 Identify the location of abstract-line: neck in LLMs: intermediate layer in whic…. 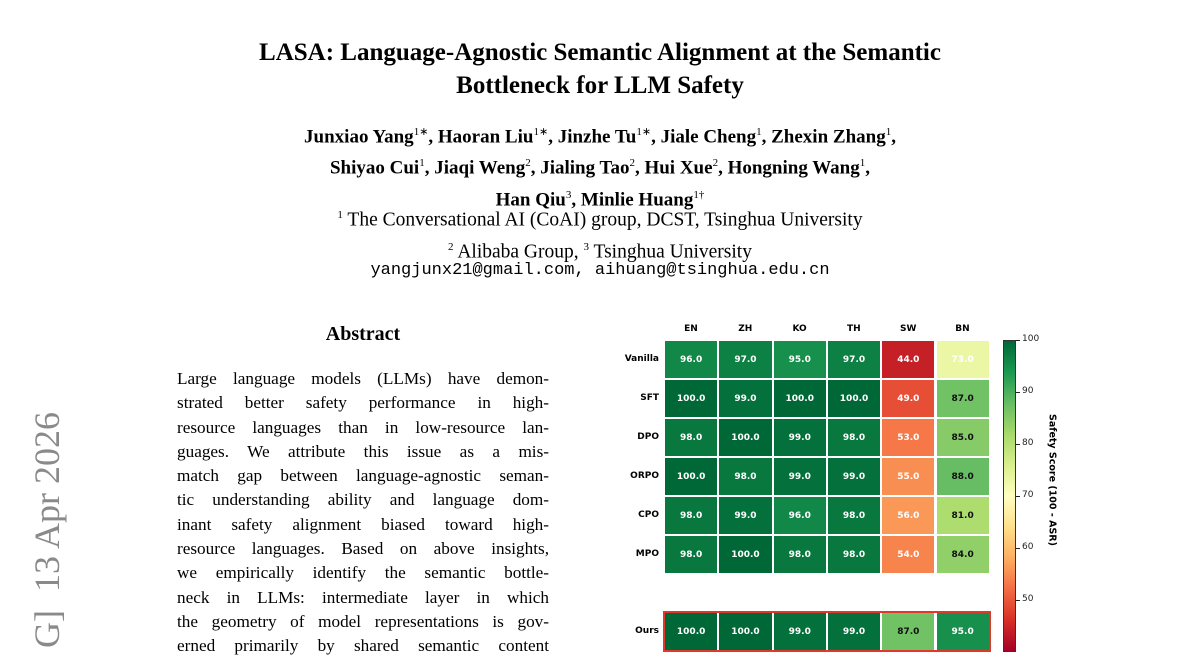
(363, 597).